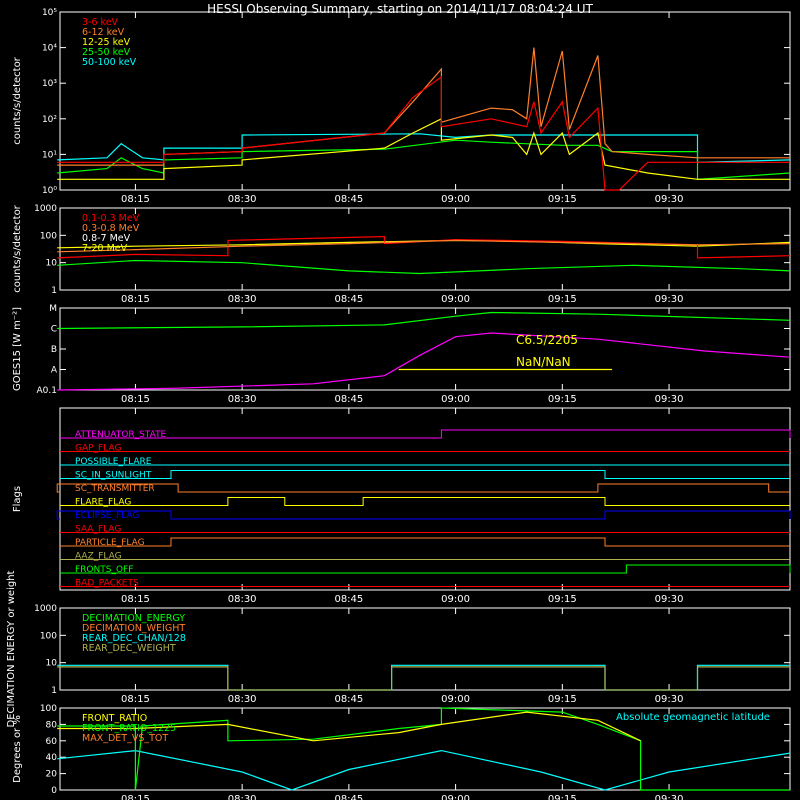 The width and height of the screenshot is (800, 800). Describe the element at coordinates (693, 717) in the screenshot. I see `annotation-text: Absolute geomagnetic latitude` at that location.